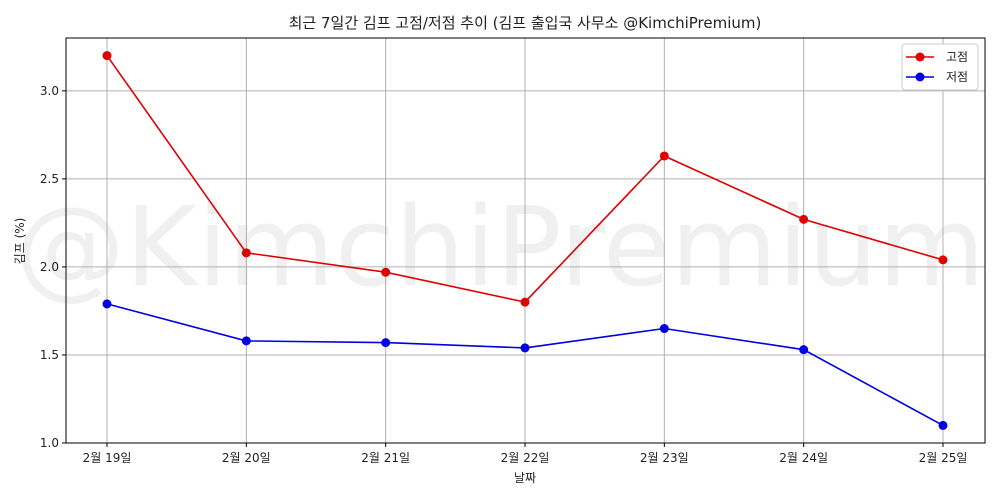 The height and width of the screenshot is (500, 1000). What do you see at coordinates (49, 91) in the screenshot?
I see `y-tick-label: 3.0` at bounding box center [49, 91].